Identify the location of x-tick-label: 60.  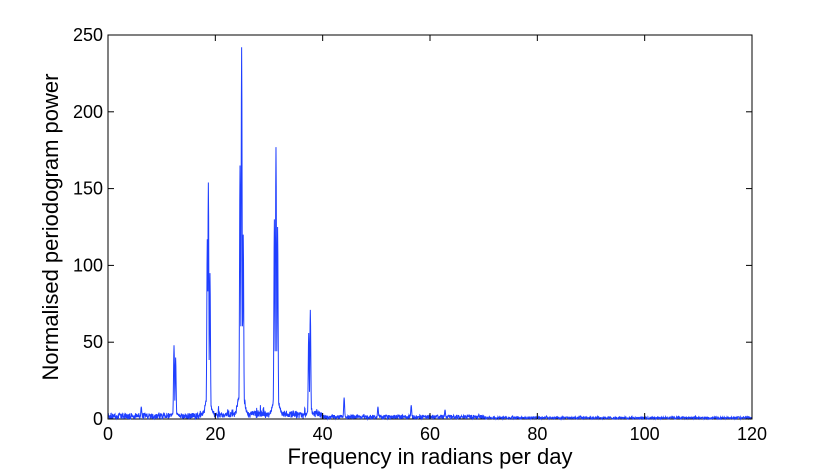
(430, 434).